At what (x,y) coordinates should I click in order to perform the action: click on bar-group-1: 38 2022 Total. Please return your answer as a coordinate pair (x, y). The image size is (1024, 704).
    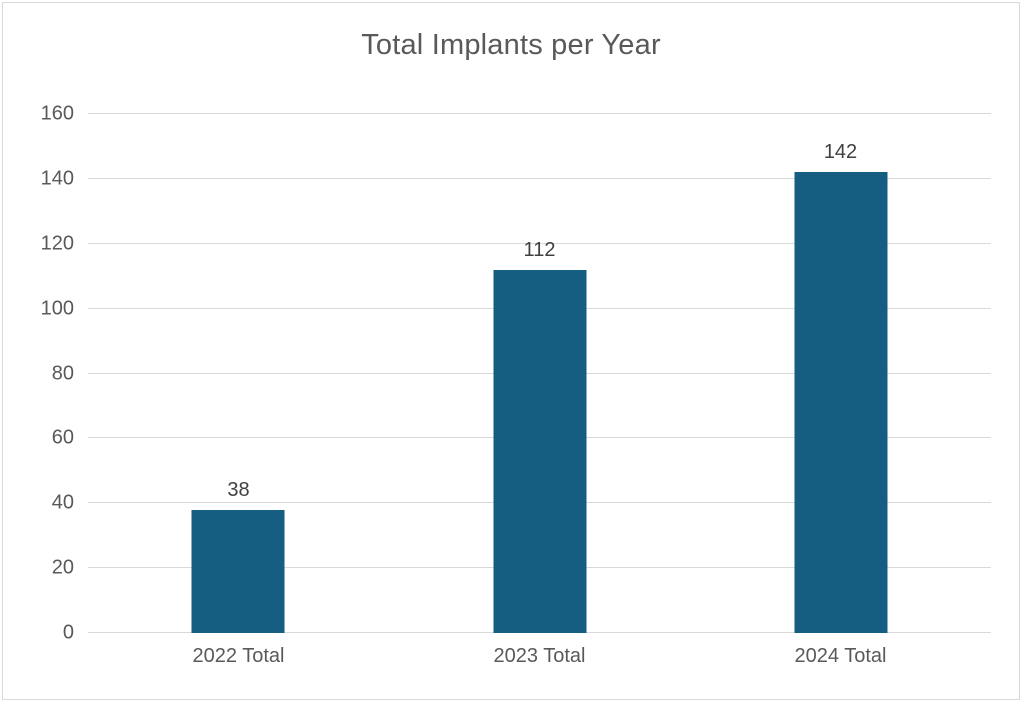
    Looking at the image, I should click on (238, 573).